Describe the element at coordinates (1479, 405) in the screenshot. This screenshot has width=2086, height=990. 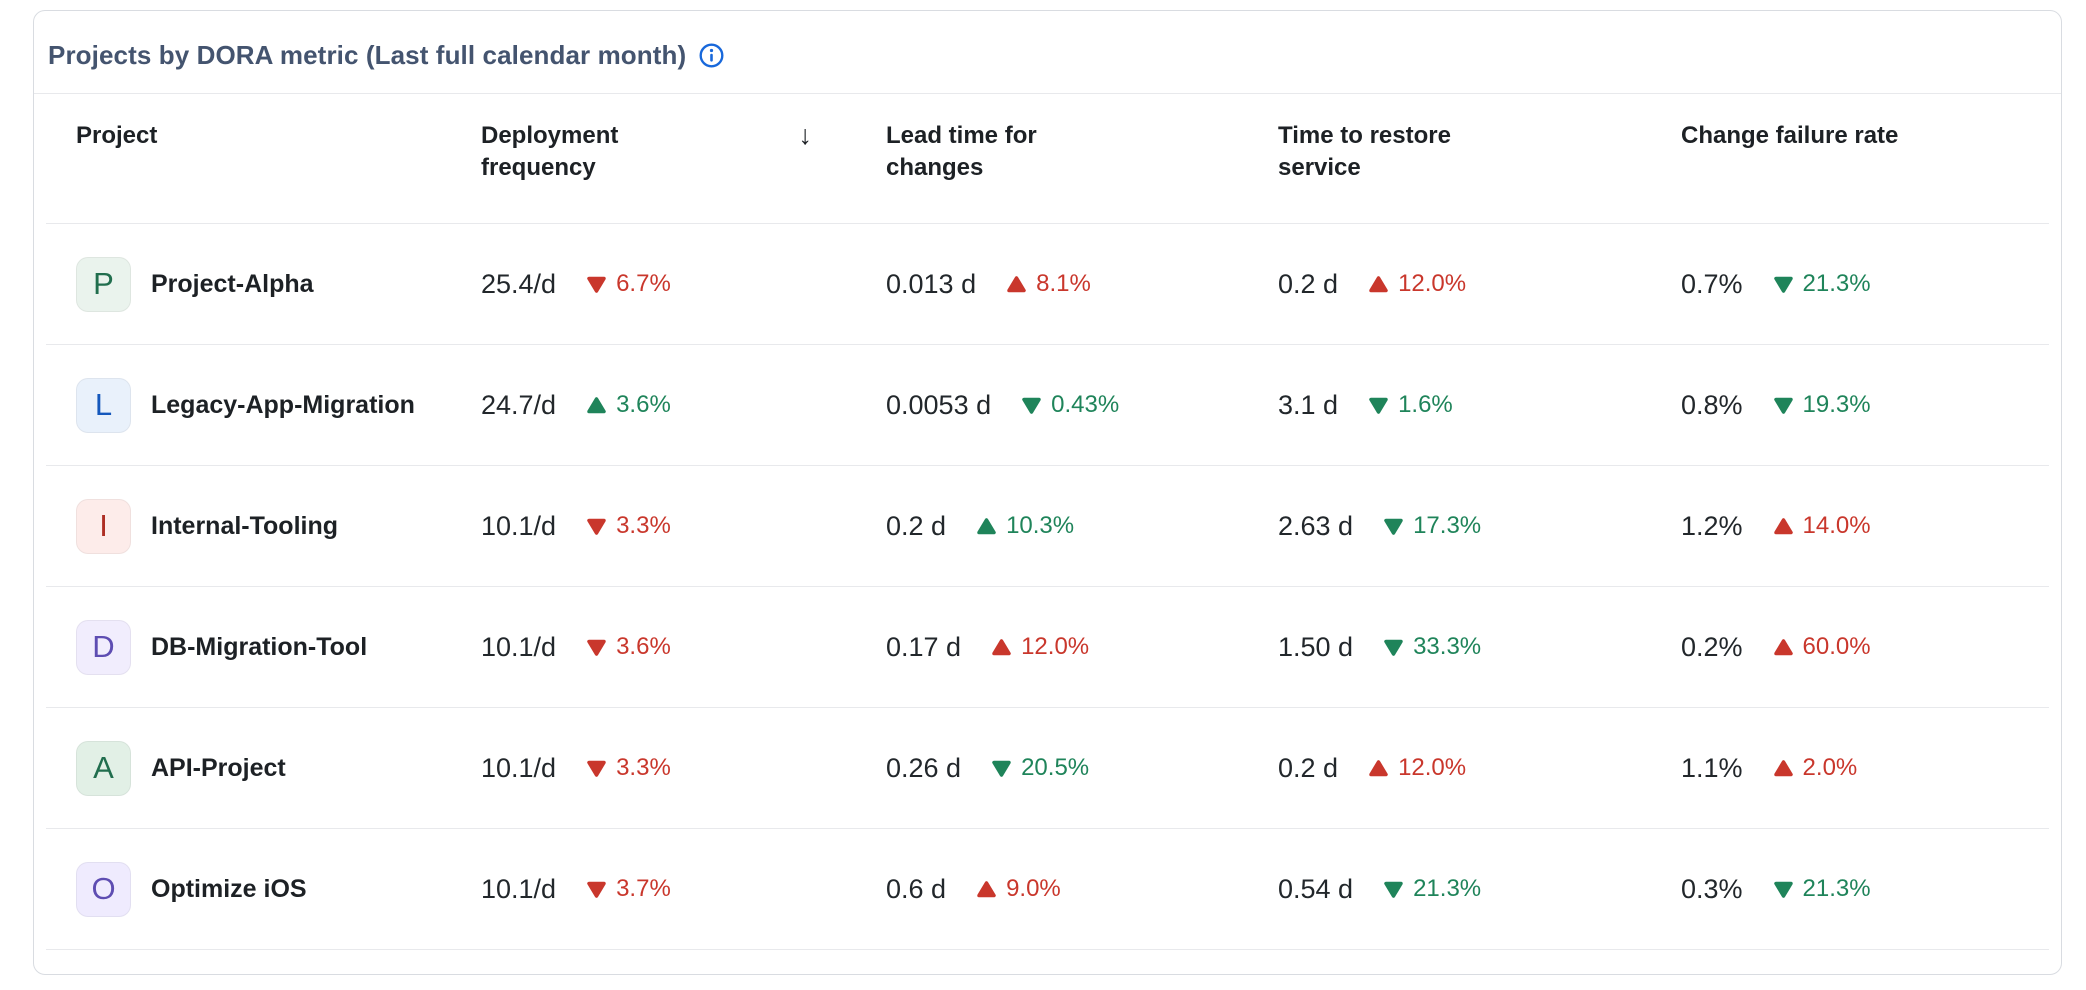
I see `time-to-restore-cell: 3.1 d 1.6%` at that location.